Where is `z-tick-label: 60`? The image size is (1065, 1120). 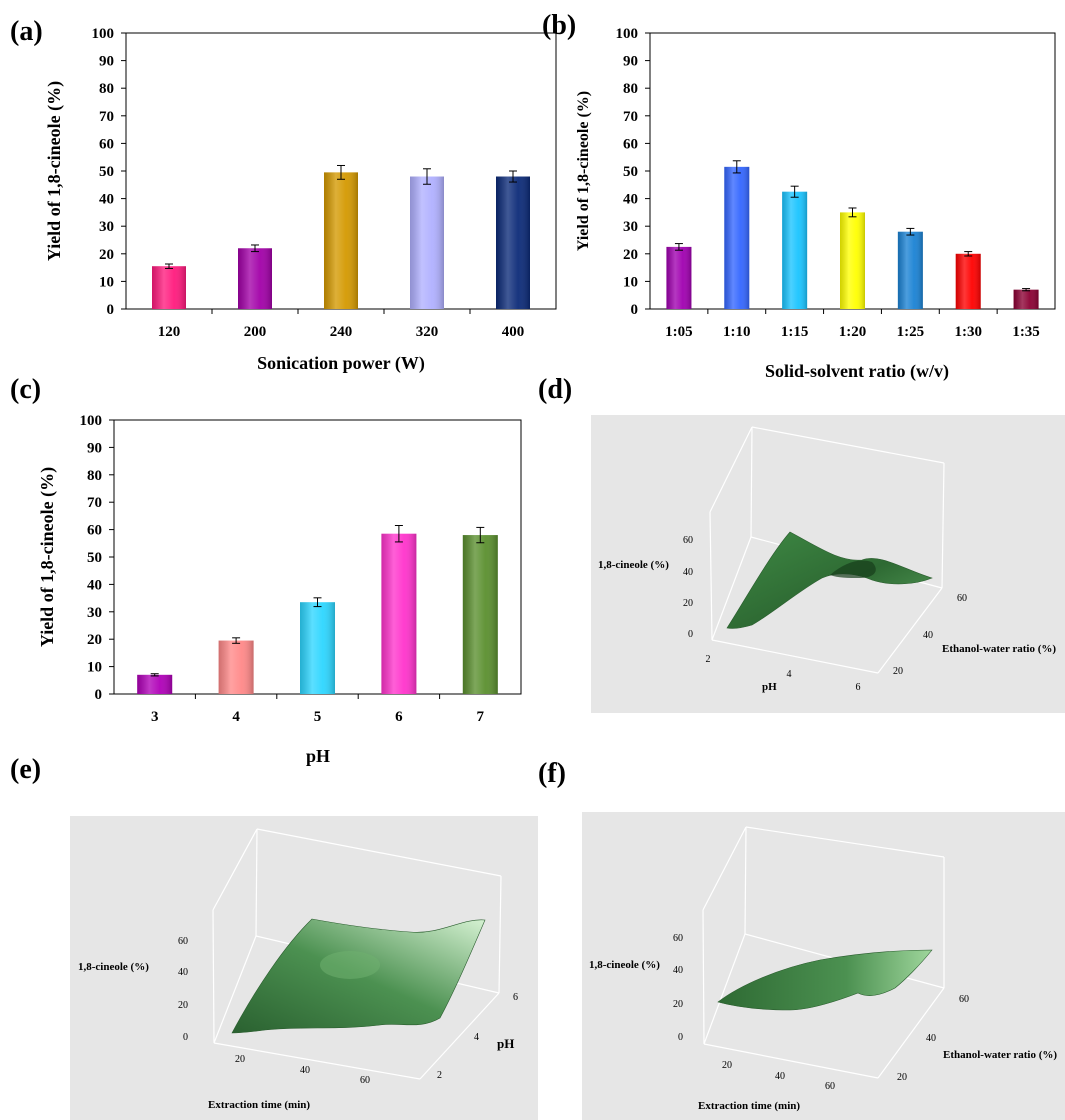 z-tick-label: 60 is located at coordinates (688, 540).